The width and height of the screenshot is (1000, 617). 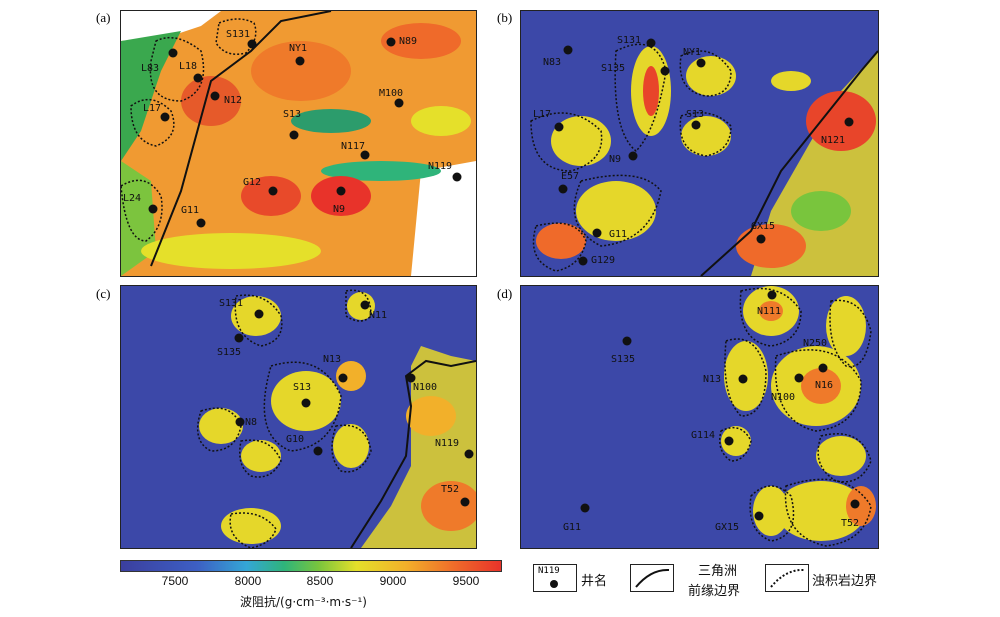 I want to click on colorbar-tick: 9500, so click(x=466, y=581).